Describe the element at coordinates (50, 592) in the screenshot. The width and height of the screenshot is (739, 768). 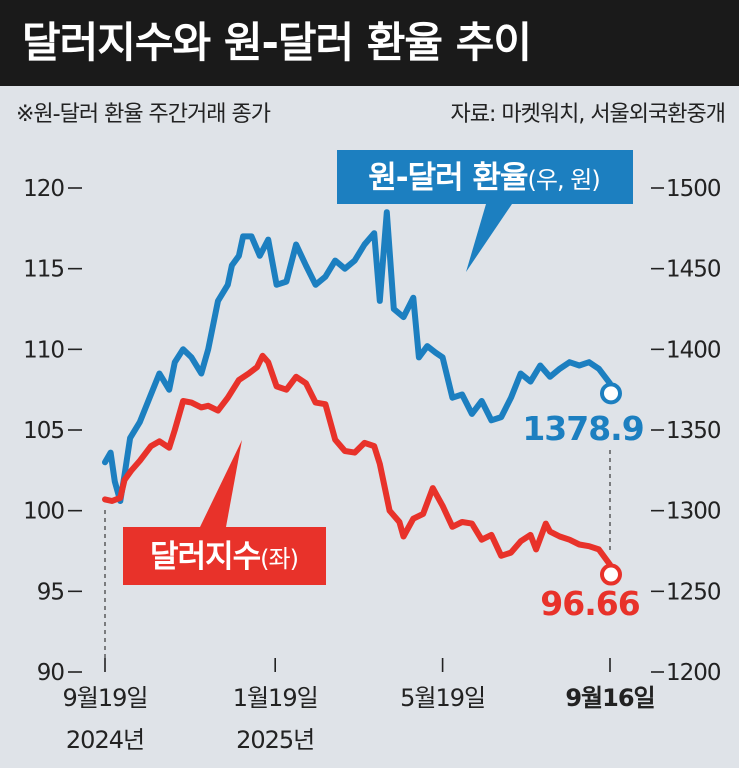
I see `left-tick-label: 95` at that location.